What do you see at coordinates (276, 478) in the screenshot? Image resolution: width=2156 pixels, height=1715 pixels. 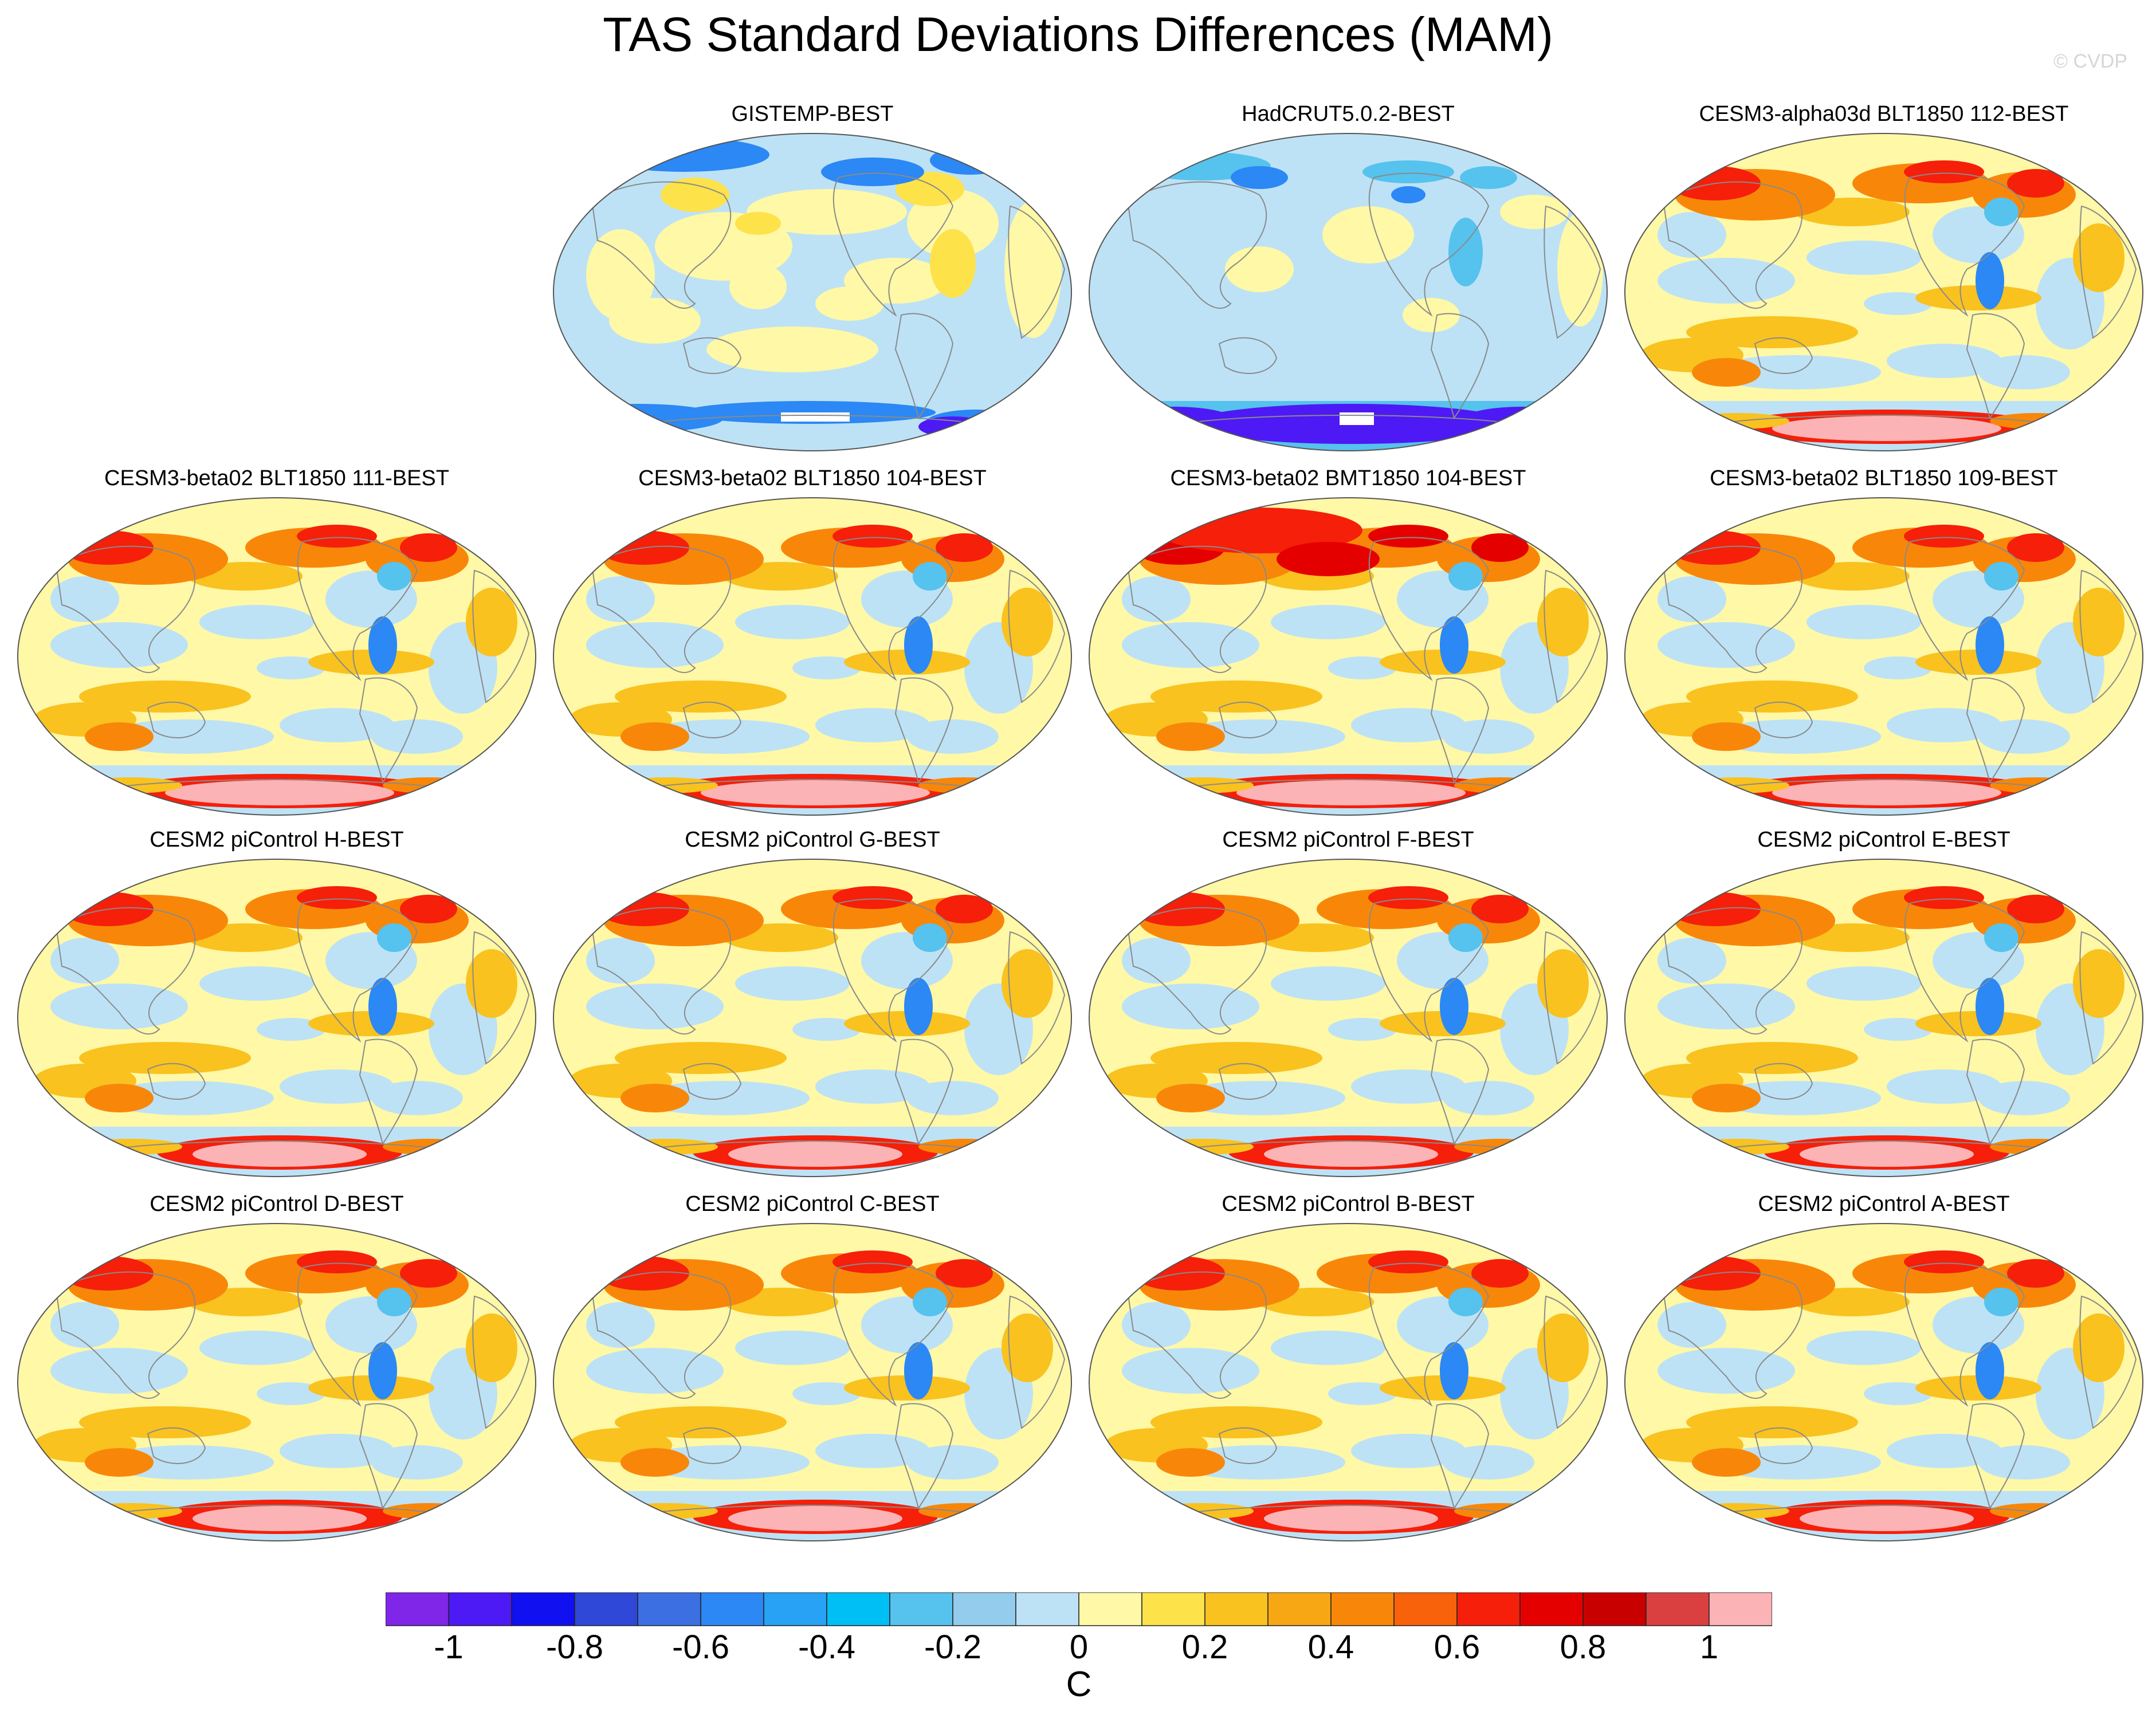 I see `panel-title: CESM3-beta02 BLT1850 111-BEST` at bounding box center [276, 478].